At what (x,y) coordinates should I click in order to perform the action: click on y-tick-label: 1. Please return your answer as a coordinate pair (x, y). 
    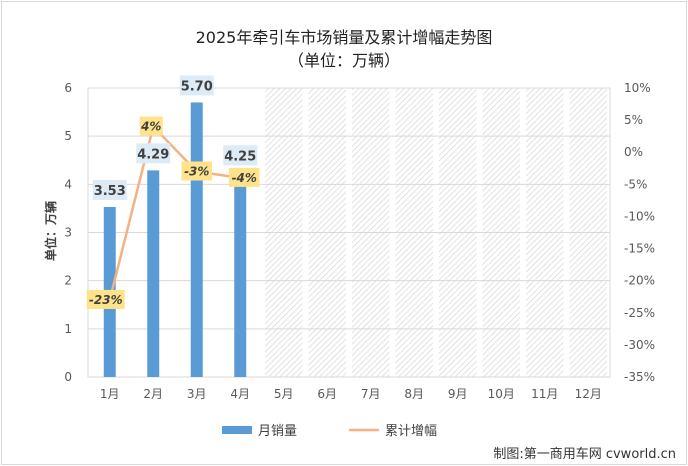
    Looking at the image, I should click on (68, 329).